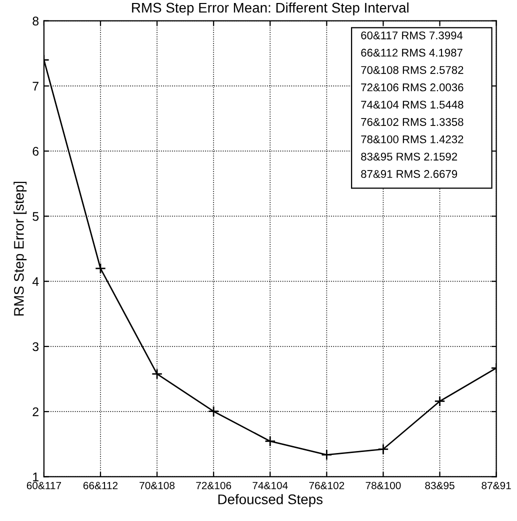  What do you see at coordinates (412, 87) in the screenshot?
I see `annotation: 72&106 RMS 2.0036` at bounding box center [412, 87].